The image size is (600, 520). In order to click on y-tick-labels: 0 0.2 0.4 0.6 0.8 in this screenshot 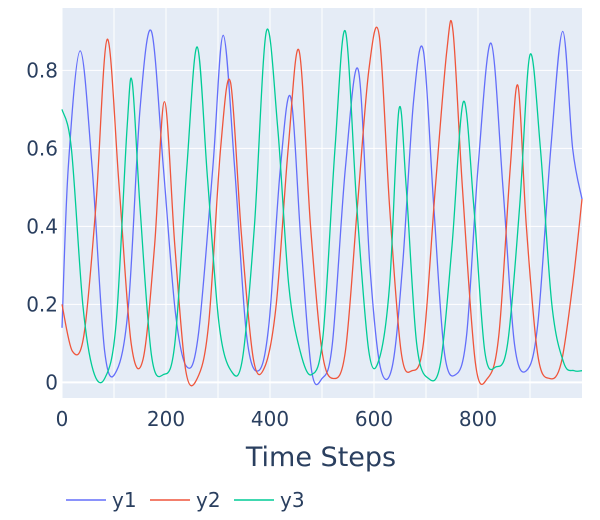, I will do `click(42, 226)`.